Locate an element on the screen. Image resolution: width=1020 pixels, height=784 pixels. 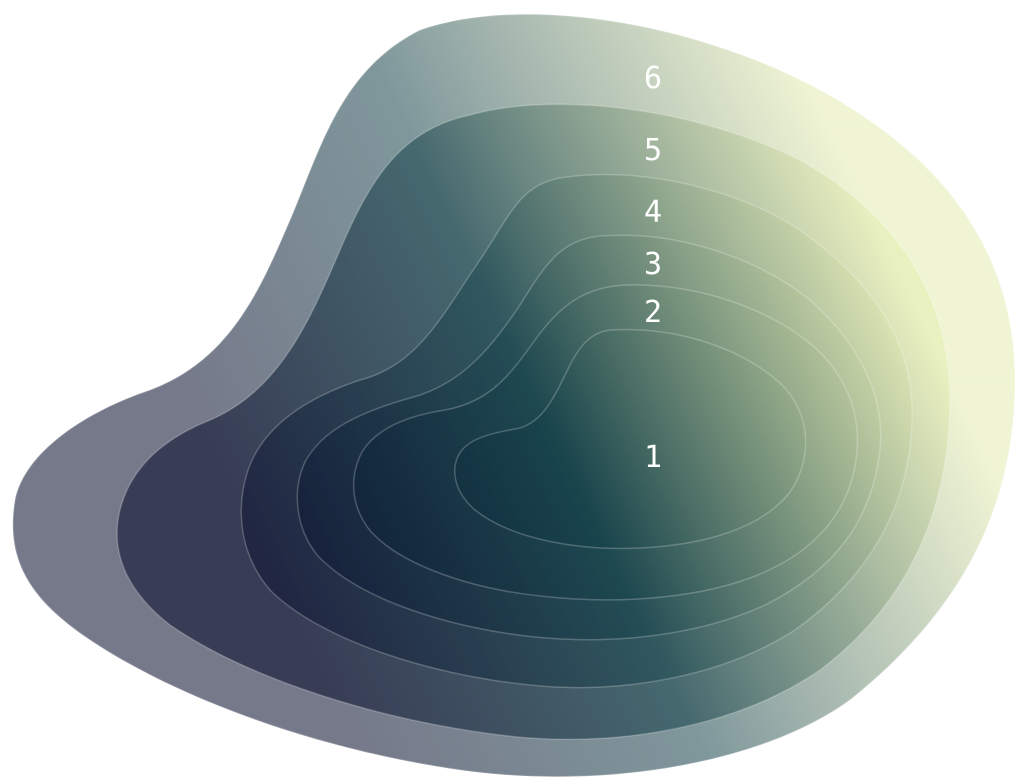
layer-label-5: 5 is located at coordinates (653, 150).